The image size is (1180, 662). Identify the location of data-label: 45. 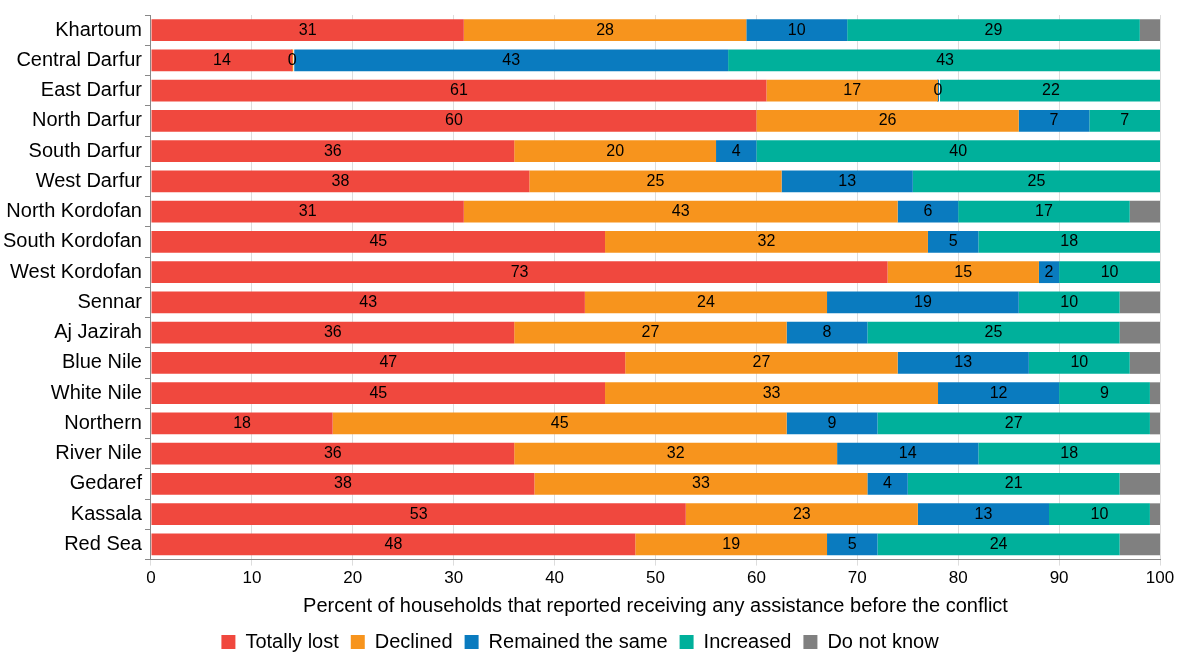
(378, 392).